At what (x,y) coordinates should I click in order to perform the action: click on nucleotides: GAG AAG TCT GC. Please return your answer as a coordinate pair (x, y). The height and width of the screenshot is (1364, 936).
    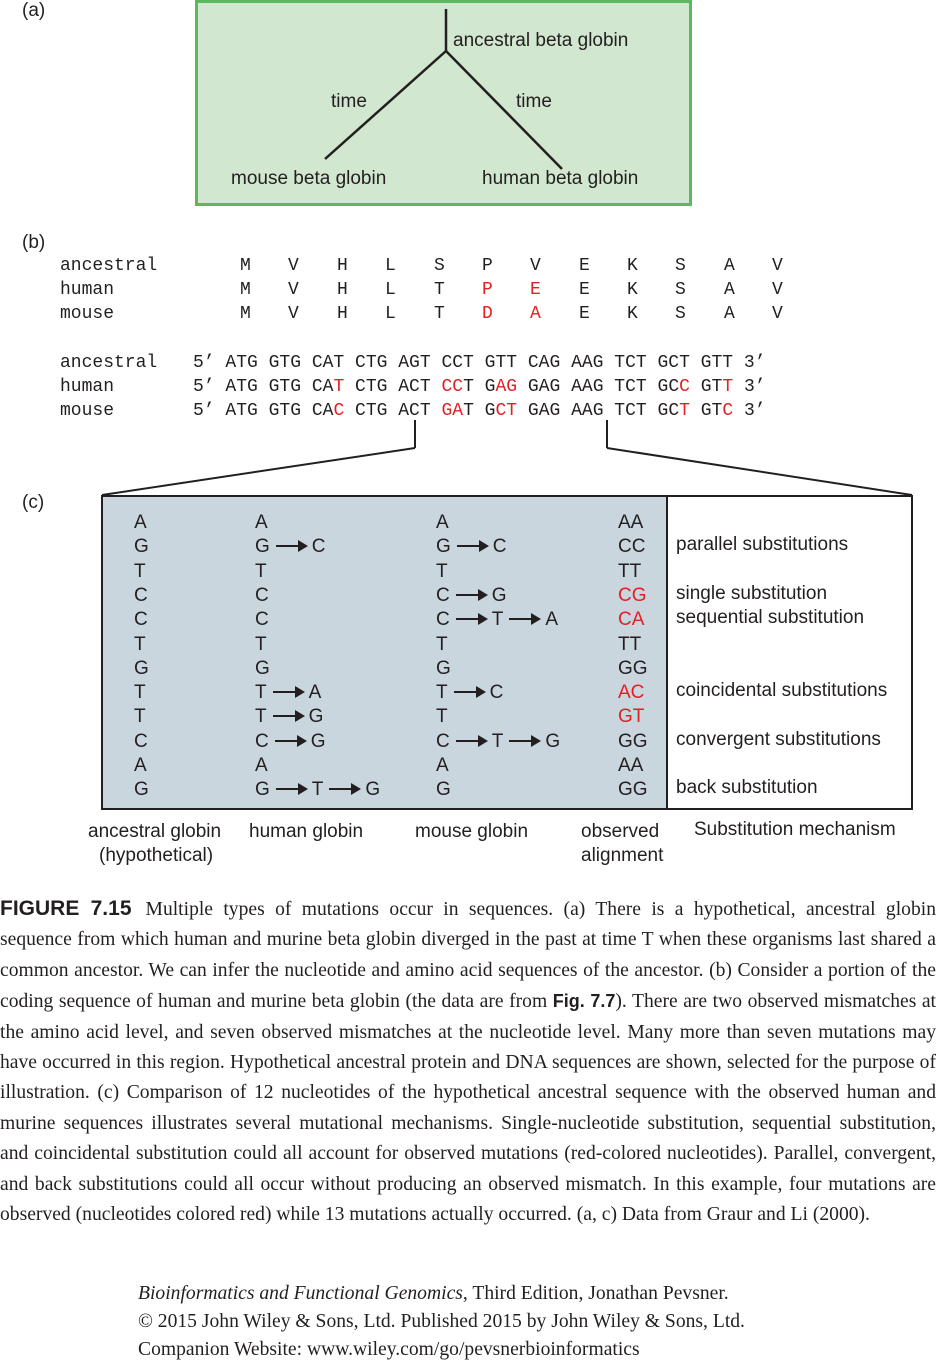
    Looking at the image, I should click on (598, 387).